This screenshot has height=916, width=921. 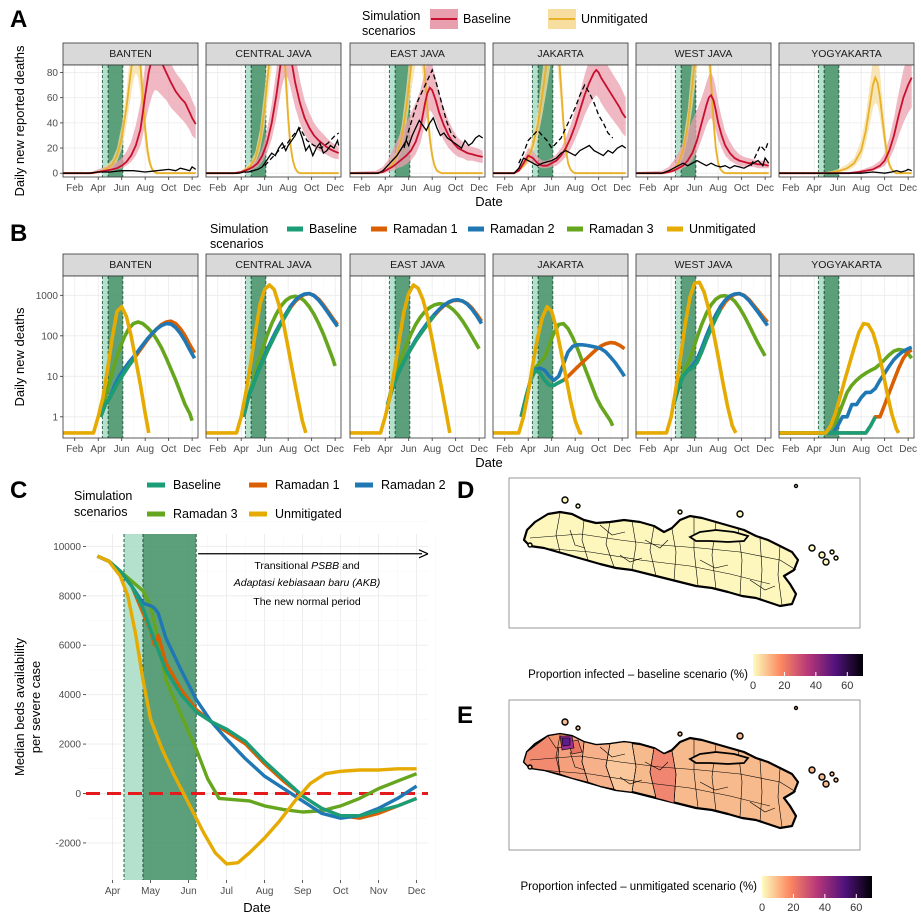 I want to click on series-baseline, so click(x=130, y=120).